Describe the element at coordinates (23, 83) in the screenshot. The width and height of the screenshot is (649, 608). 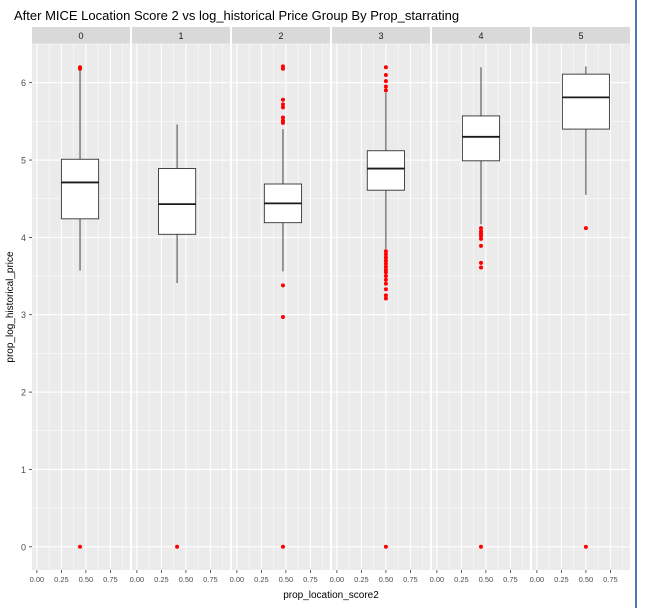
I see `y-tick-label: 6` at that location.